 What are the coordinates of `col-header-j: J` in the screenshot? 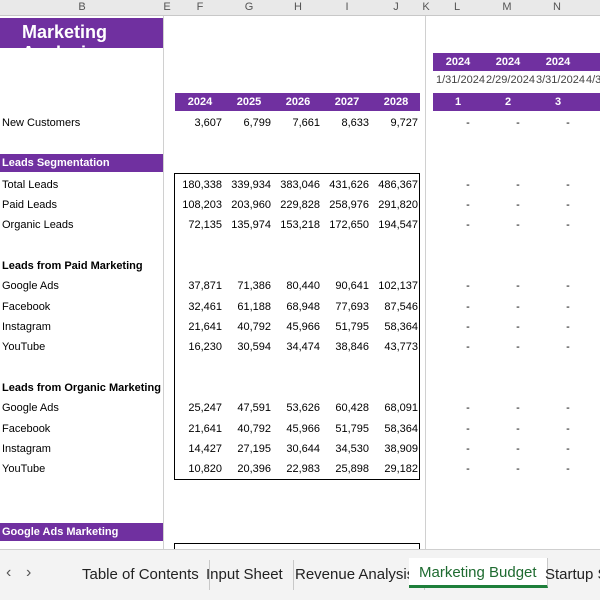 It's located at (396, 7).